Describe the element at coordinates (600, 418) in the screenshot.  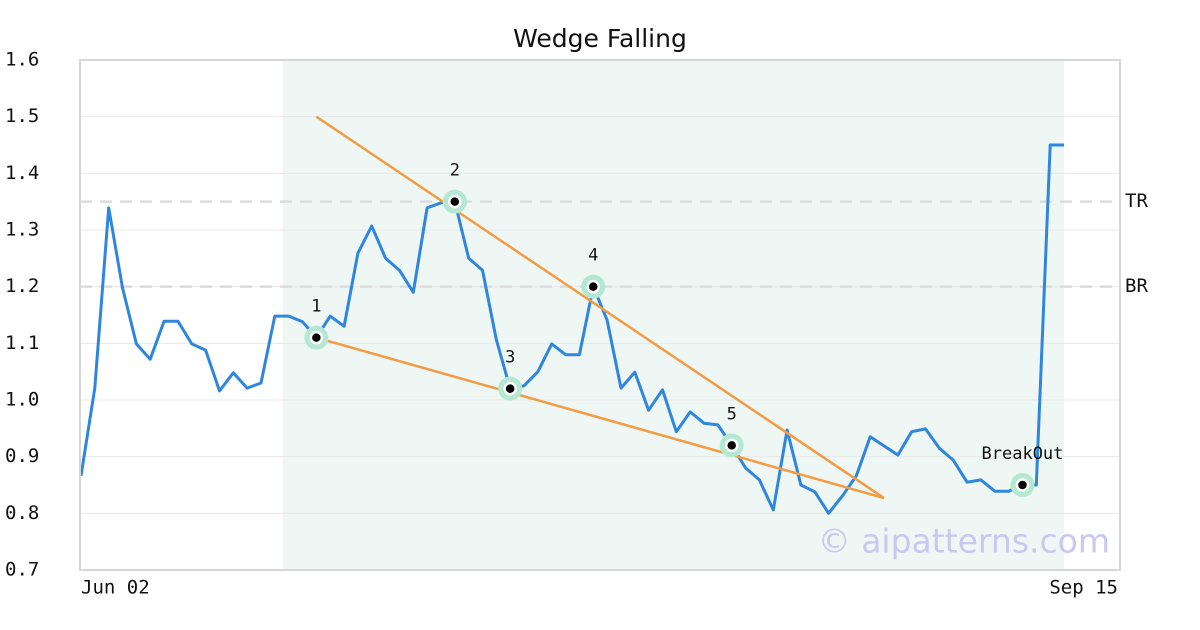
I see `trend-line` at that location.